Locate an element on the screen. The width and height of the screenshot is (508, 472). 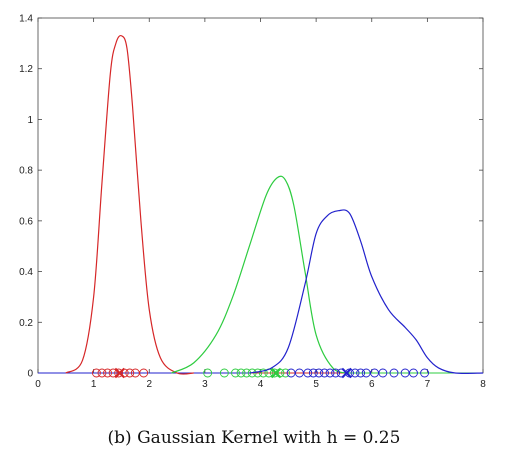
x-tick-label: 4 is located at coordinates (261, 384).